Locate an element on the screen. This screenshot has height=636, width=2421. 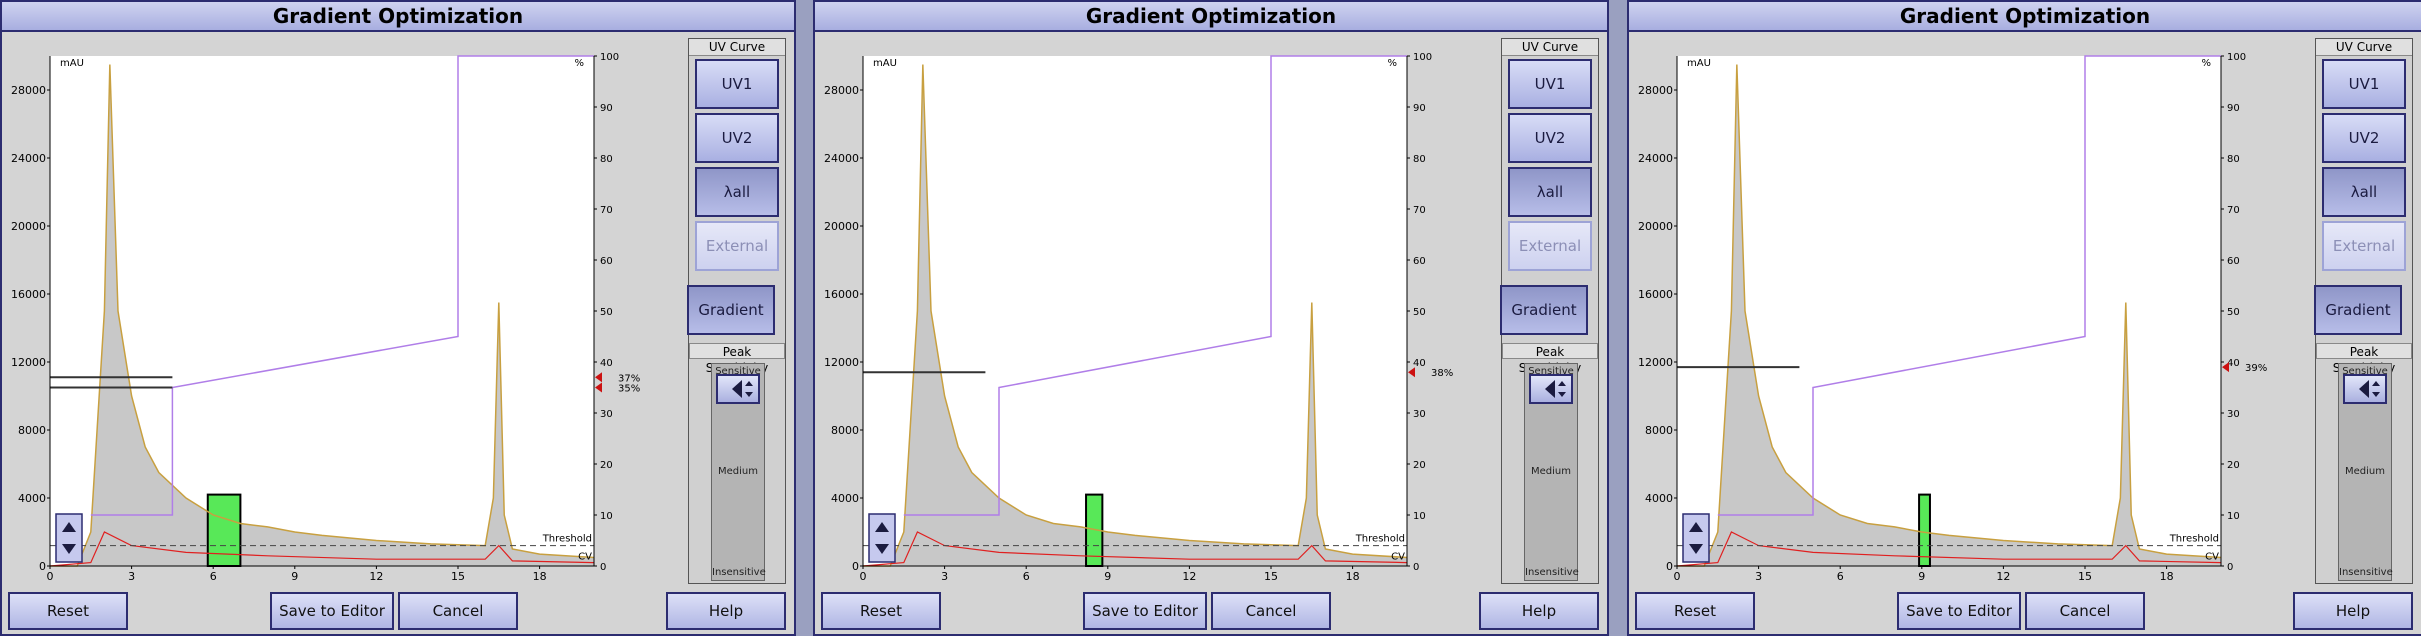
cv-label: CV is located at coordinates (2212, 557).